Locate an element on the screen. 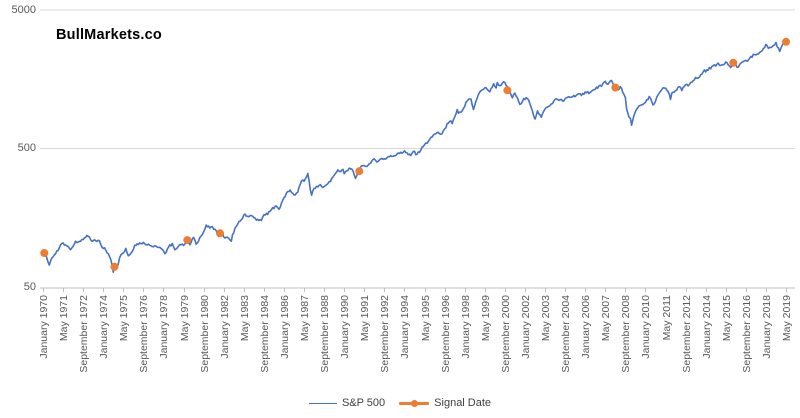  x-tick-label: September 1992 is located at coordinates (385, 334).